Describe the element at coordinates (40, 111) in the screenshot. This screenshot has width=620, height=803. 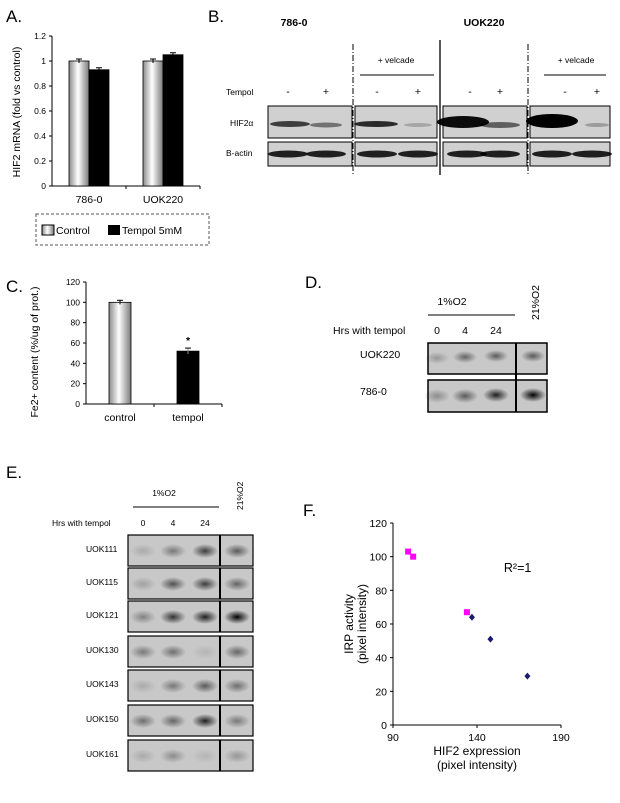
I see `panel-a-ytick-label: 0.6` at that location.